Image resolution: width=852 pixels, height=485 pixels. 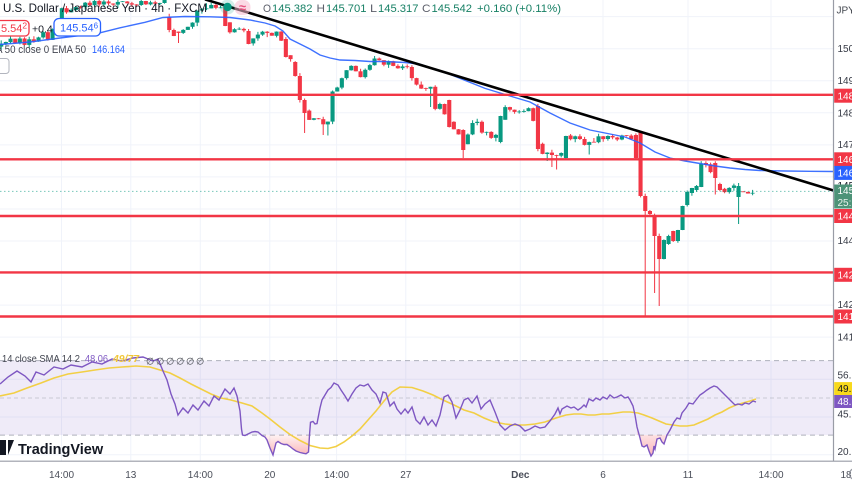 I want to click on svg-text: 145.317, so click(x=398, y=9).